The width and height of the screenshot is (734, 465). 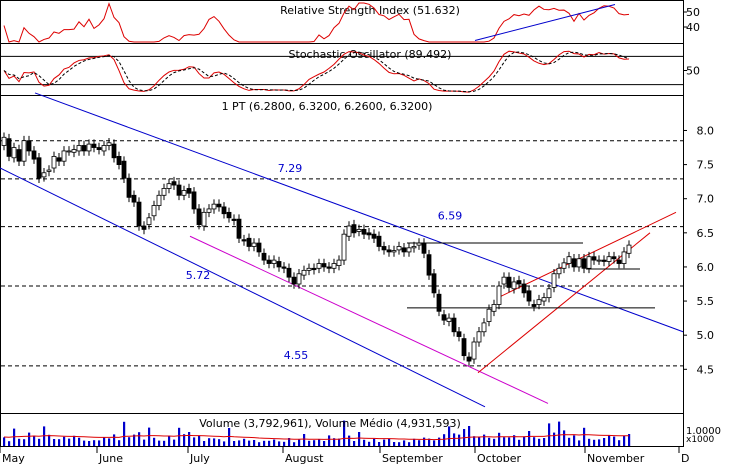 What do you see at coordinates (290, 168) in the screenshot?
I see `level-label: 7.29` at bounding box center [290, 168].